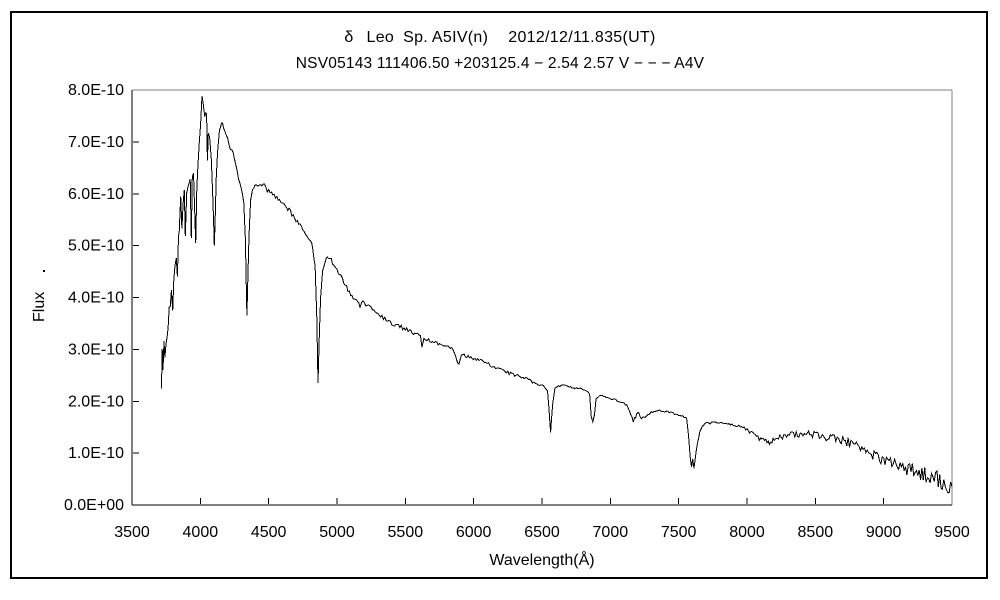  Describe the element at coordinates (884, 532) in the screenshot. I see `x-tick-label: 9000` at that location.